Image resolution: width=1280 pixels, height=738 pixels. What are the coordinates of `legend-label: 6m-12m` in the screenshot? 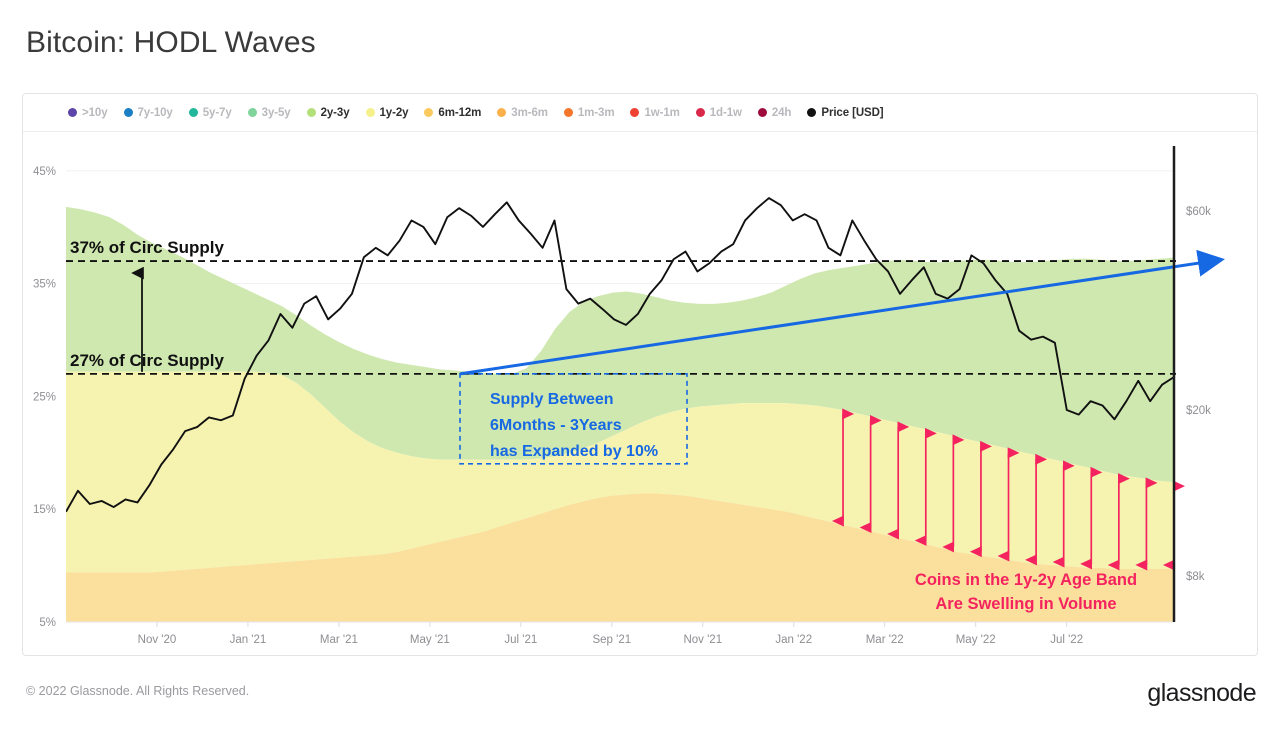 It's located at (460, 112).